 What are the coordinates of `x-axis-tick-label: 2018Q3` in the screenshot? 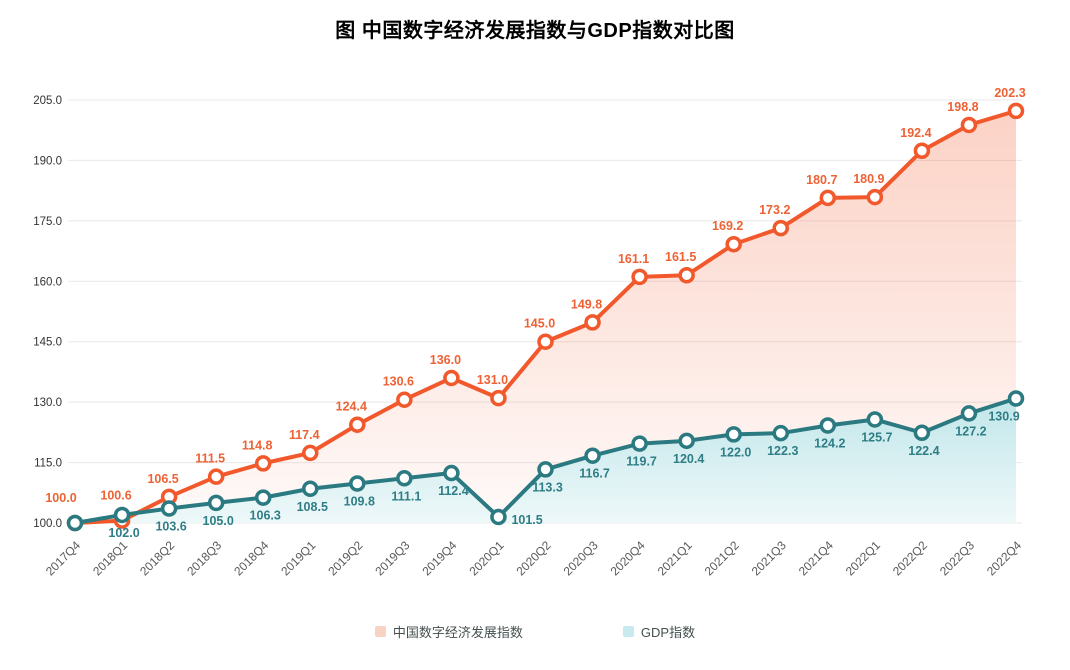 It's located at (204, 558).